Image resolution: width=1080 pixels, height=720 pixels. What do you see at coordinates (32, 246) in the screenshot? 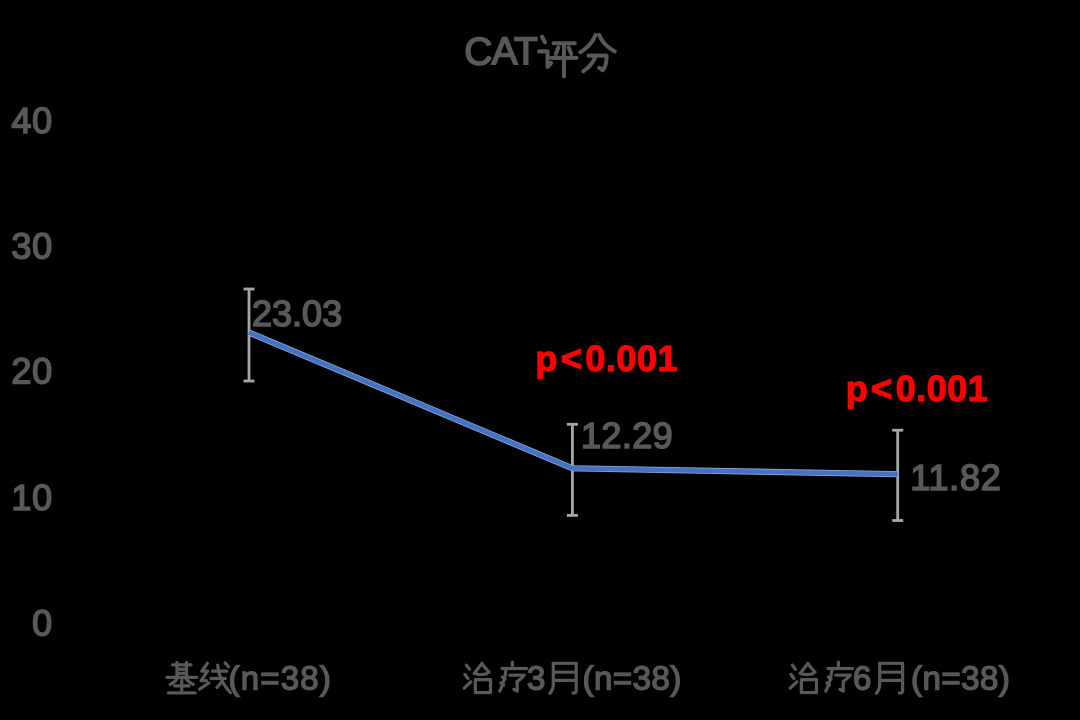
I see `svg-text: 30` at bounding box center [32, 246].